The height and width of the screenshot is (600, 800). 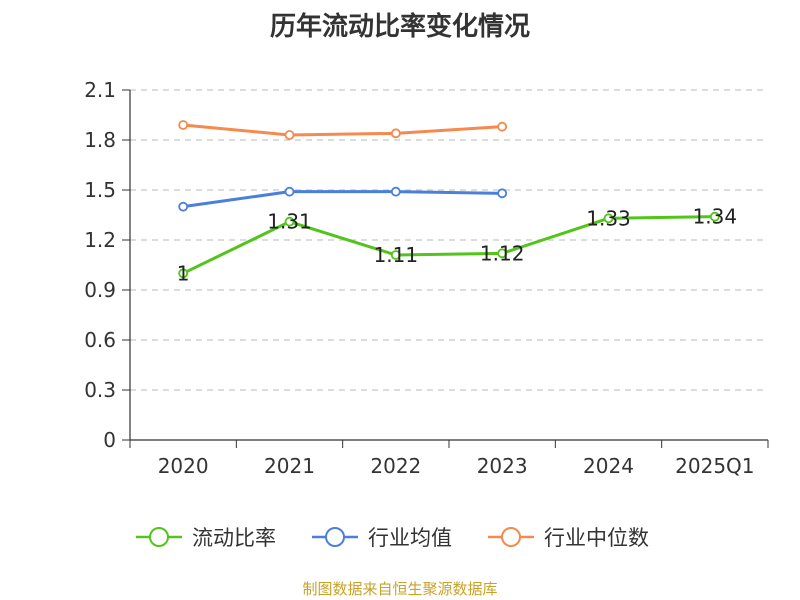 I want to click on footer-source: 制图数据来自恒生聚源数据库, so click(x=400, y=589).